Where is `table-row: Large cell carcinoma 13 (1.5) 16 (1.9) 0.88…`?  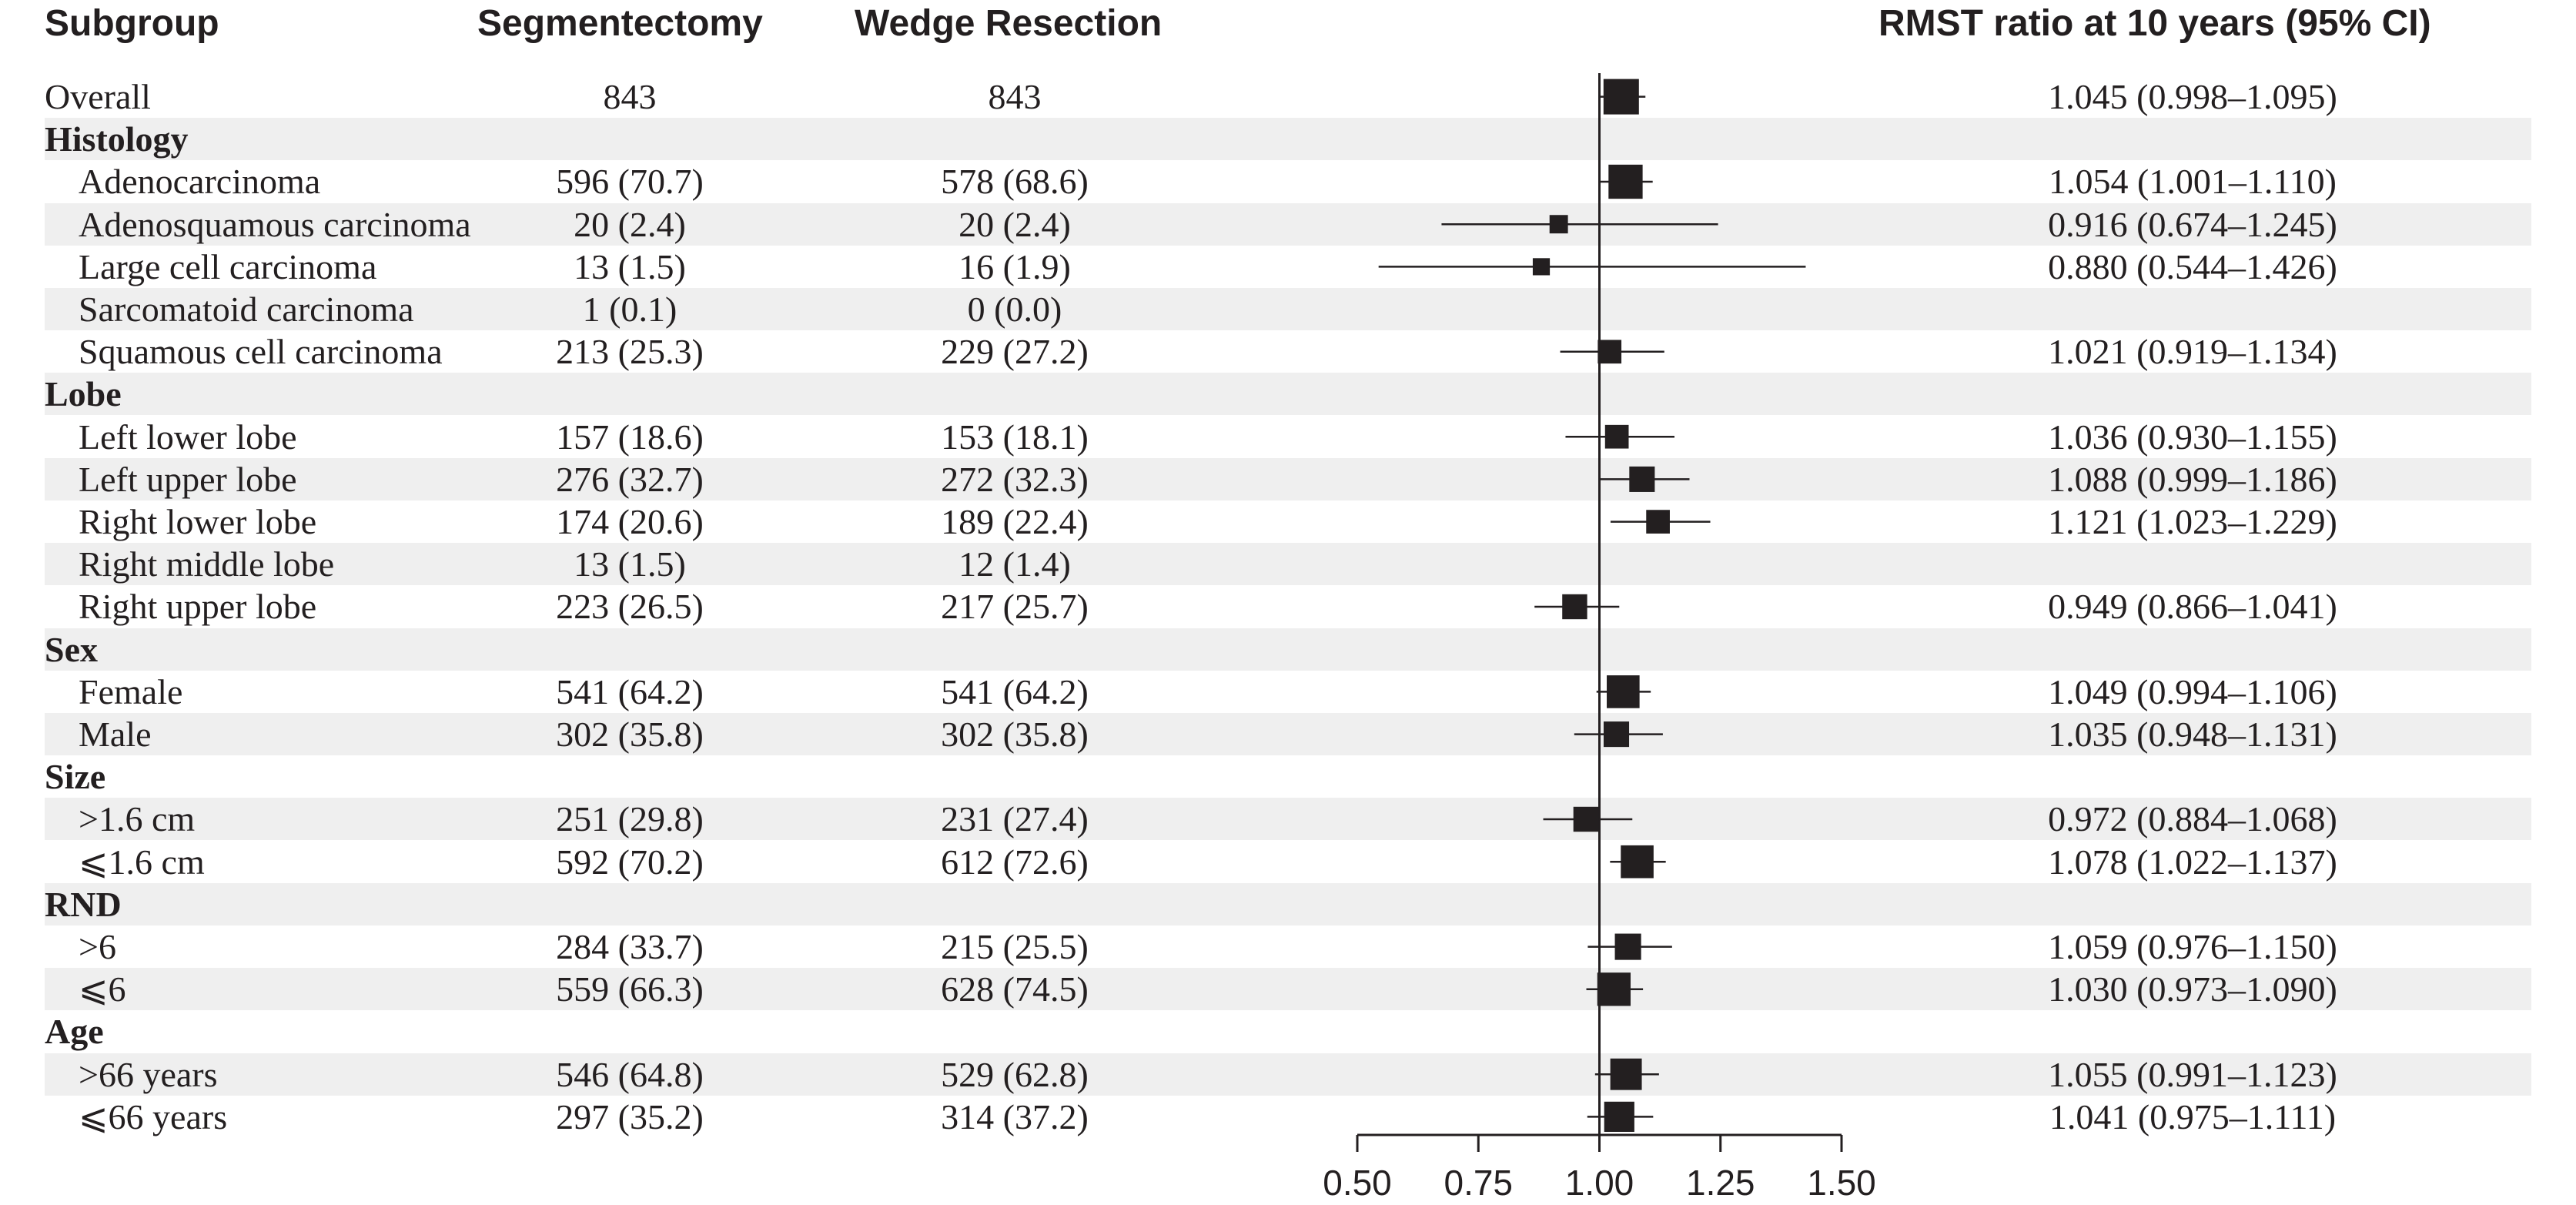
table-row: Large cell carcinoma 13 (1.5) 16 (1.9) 0.88… is located at coordinates (1288, 267).